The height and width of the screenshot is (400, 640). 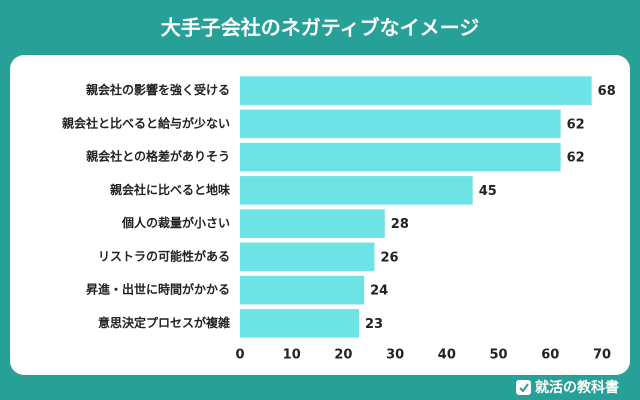 I want to click on y-tick-label: 親会社の影響を強く受ける, so click(x=158, y=89).